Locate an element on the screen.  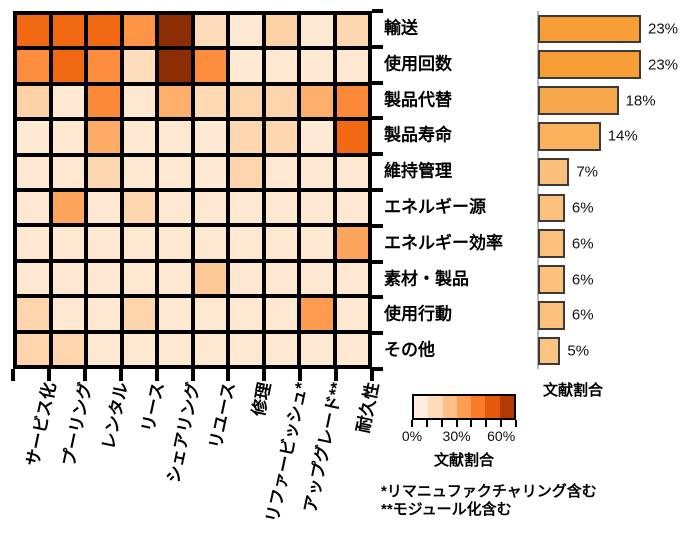
column-label: レンタル is located at coordinates (115, 416).